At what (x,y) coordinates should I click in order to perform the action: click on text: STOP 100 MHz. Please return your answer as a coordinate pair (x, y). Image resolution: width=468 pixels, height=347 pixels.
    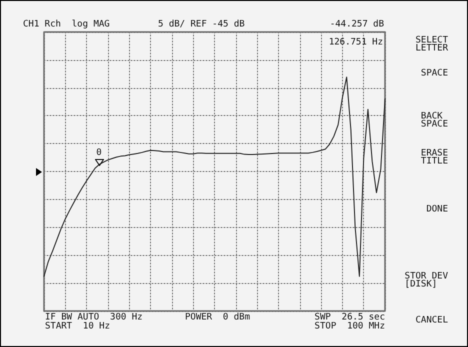
    Looking at the image, I should click on (350, 327).